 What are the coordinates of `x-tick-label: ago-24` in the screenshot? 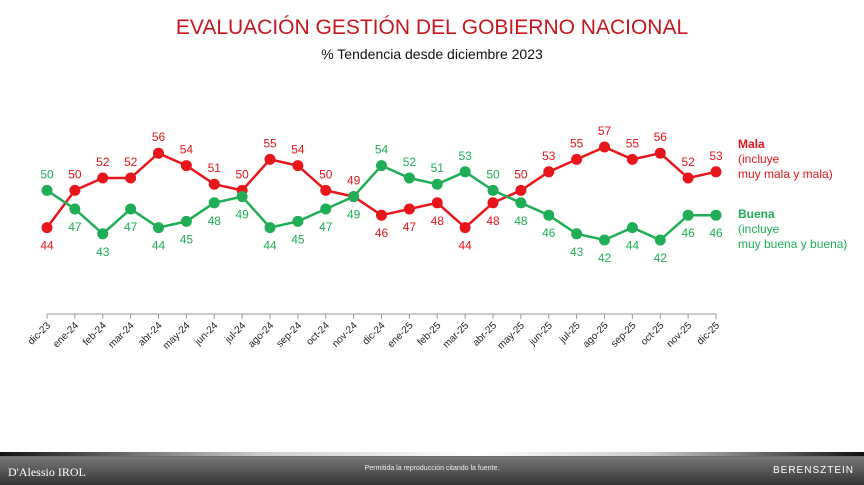 It's located at (261, 335).